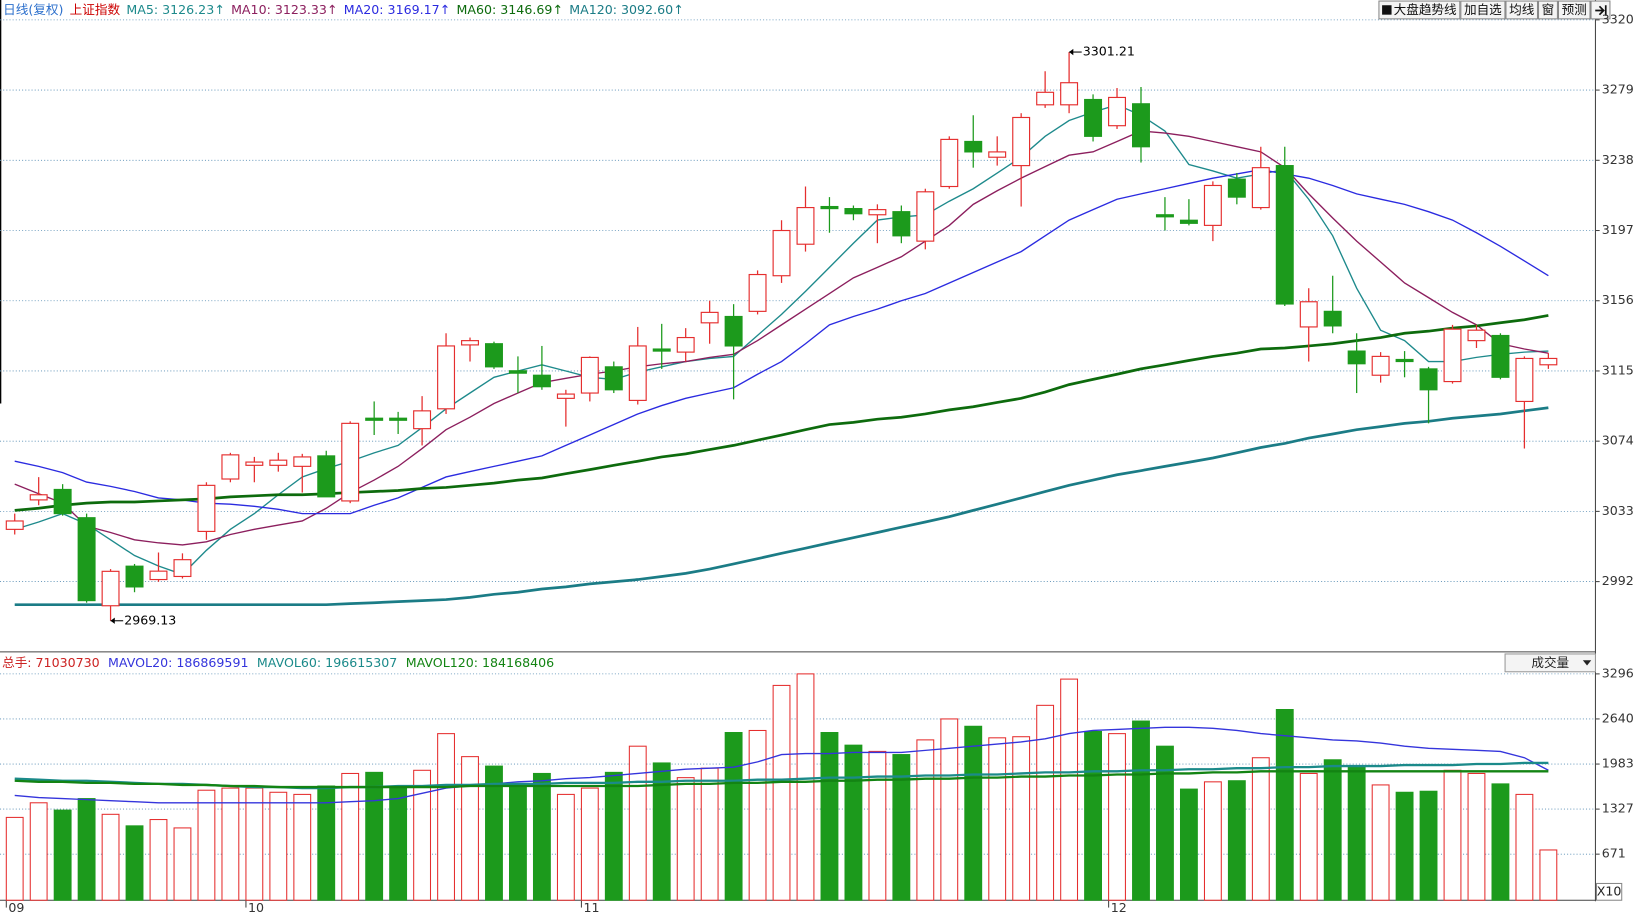 The width and height of the screenshot is (1648, 917). I want to click on x-tick-label: 12, so click(1119, 907).